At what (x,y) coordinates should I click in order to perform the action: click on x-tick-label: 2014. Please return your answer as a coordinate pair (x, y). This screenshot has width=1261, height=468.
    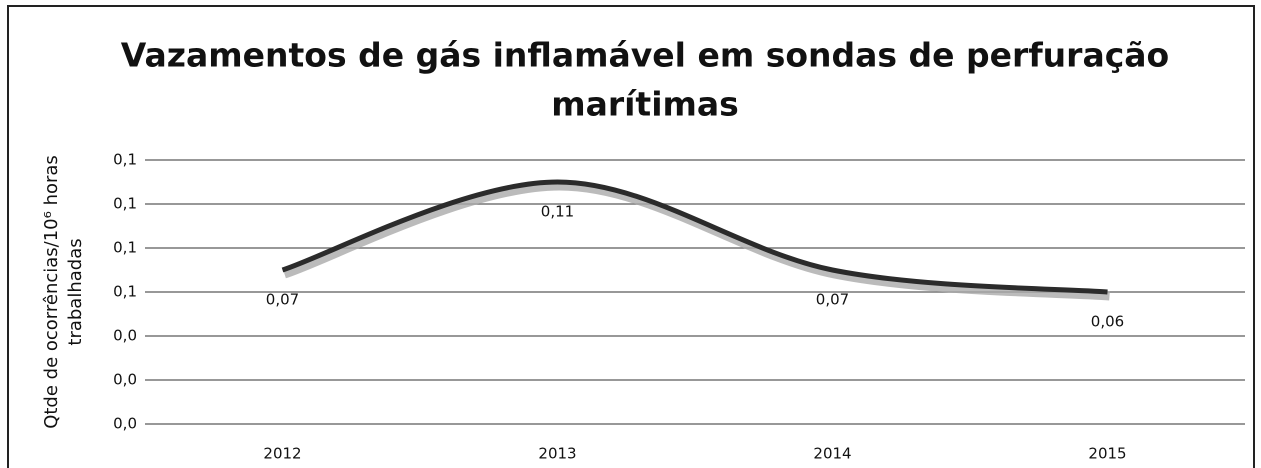
    Looking at the image, I should click on (832, 454).